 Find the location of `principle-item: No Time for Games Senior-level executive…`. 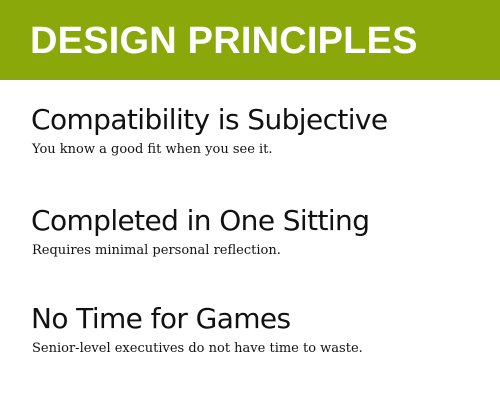

principle-item: No Time for Games Senior-level executive… is located at coordinates (261, 329).